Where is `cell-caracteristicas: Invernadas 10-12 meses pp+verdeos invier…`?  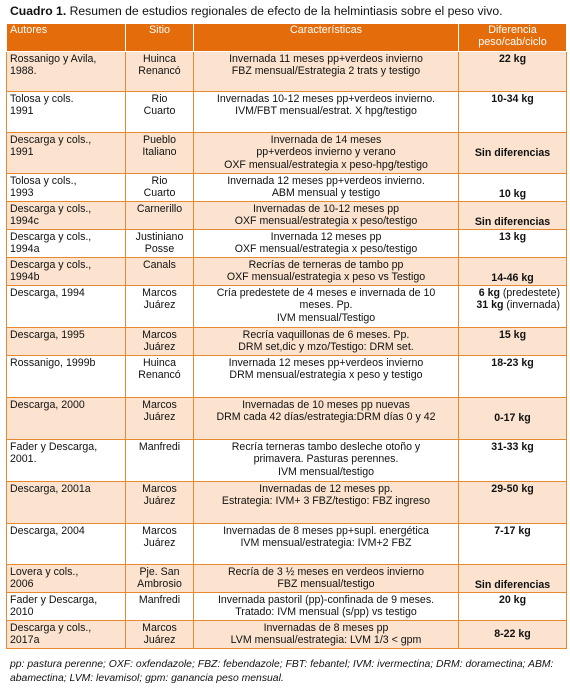 cell-caracteristicas: Invernadas 10-12 meses pp+verdeos invier… is located at coordinates (326, 112).